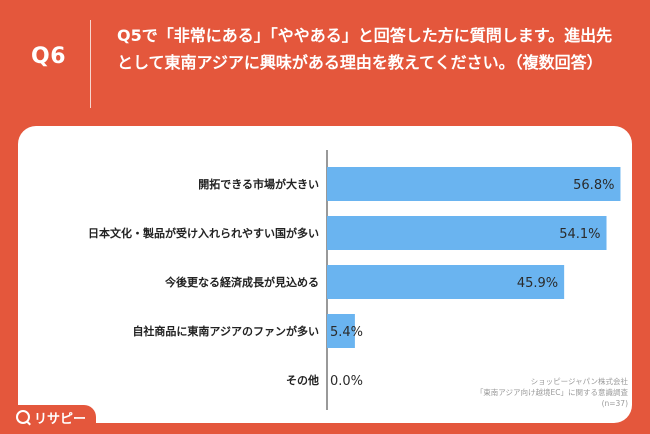 Image resolution: width=650 pixels, height=434 pixels. What do you see at coordinates (241, 282) in the screenshot?
I see `category-label: 今後更なる経済成長が見込める` at bounding box center [241, 282].